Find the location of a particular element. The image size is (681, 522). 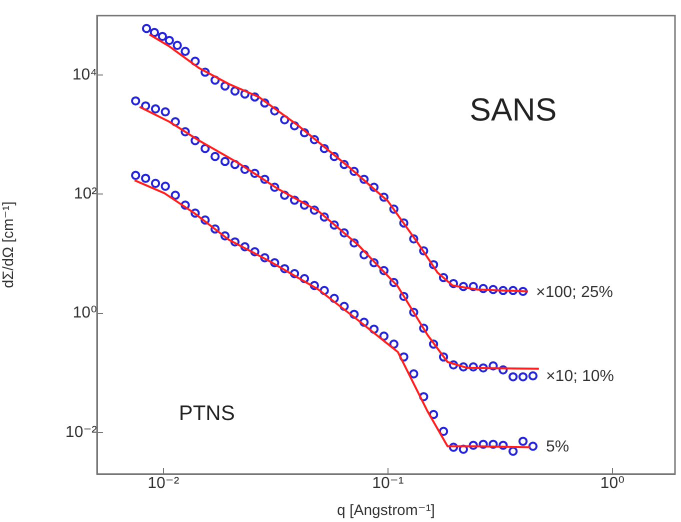

x-tick-label: 10⁻¹ is located at coordinates (388, 483).